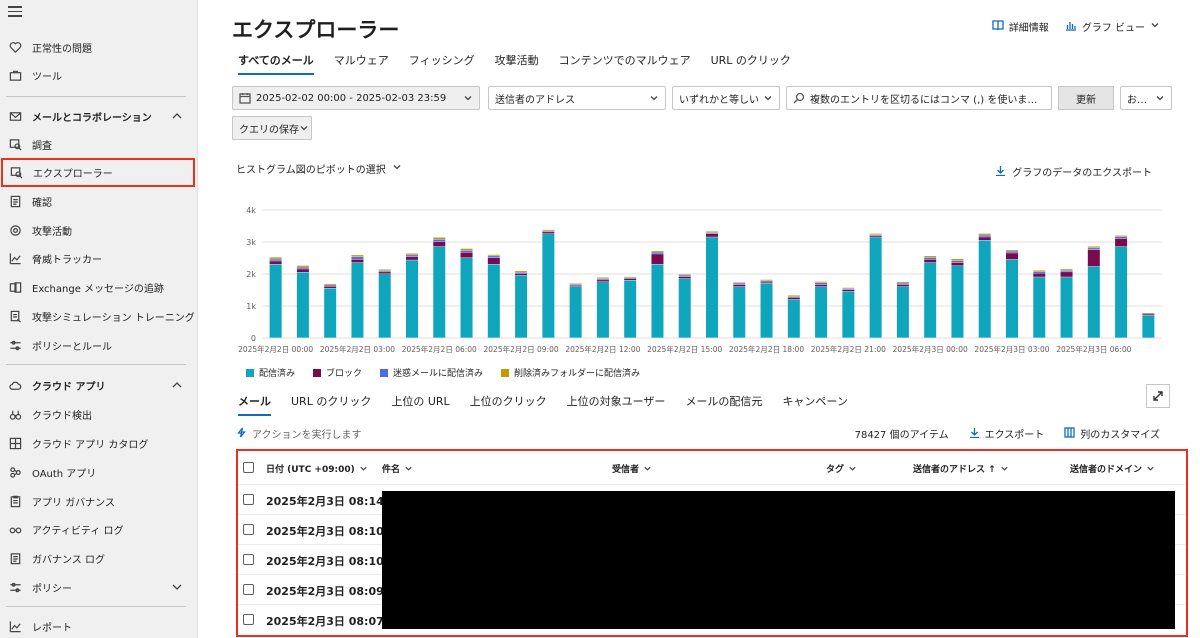 The image size is (1200, 638). I want to click on sidebar-item-threat-tracker: 脅威トラッカー, so click(98, 258).